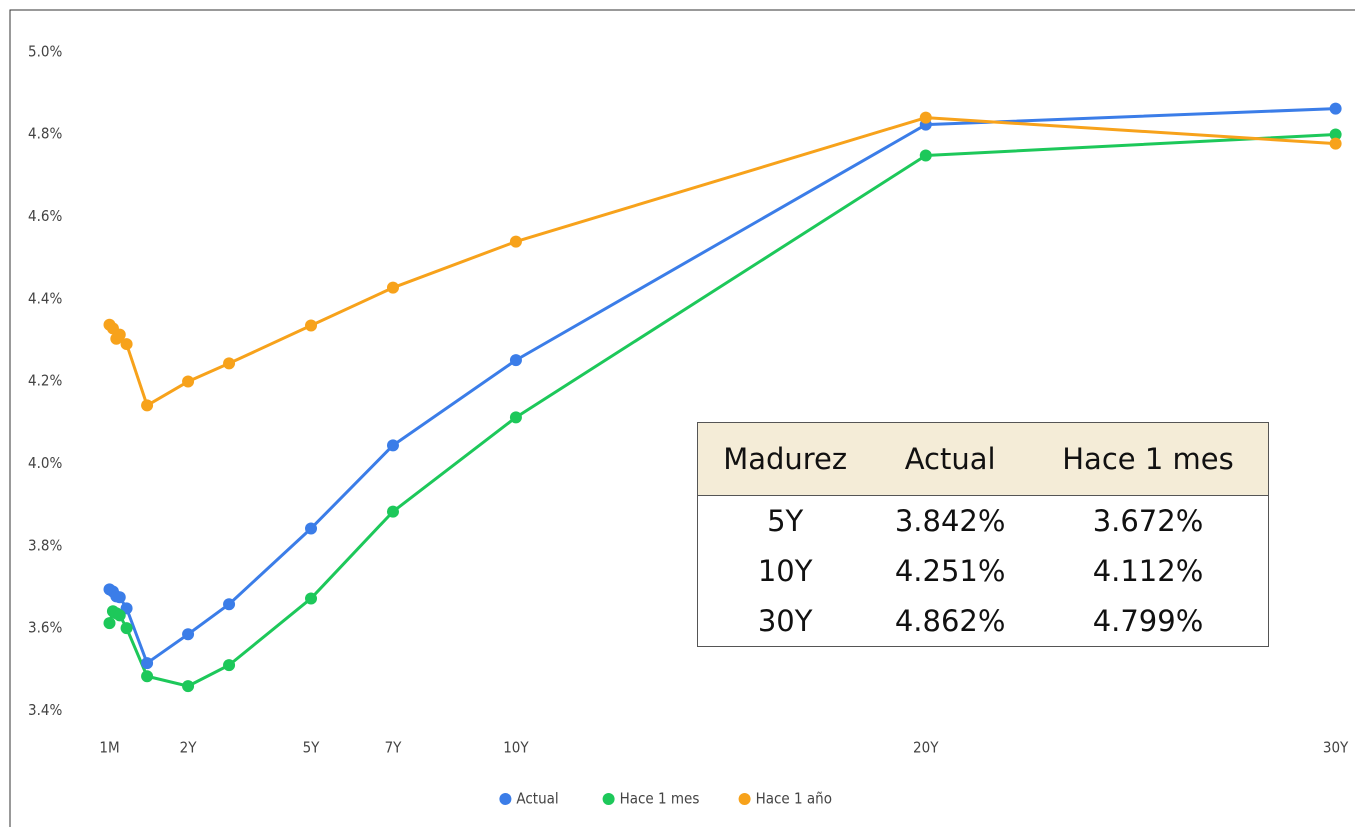 The image size is (1355, 827). What do you see at coordinates (926, 748) in the screenshot?
I see `x-tick-label: 20Y` at bounding box center [926, 748].